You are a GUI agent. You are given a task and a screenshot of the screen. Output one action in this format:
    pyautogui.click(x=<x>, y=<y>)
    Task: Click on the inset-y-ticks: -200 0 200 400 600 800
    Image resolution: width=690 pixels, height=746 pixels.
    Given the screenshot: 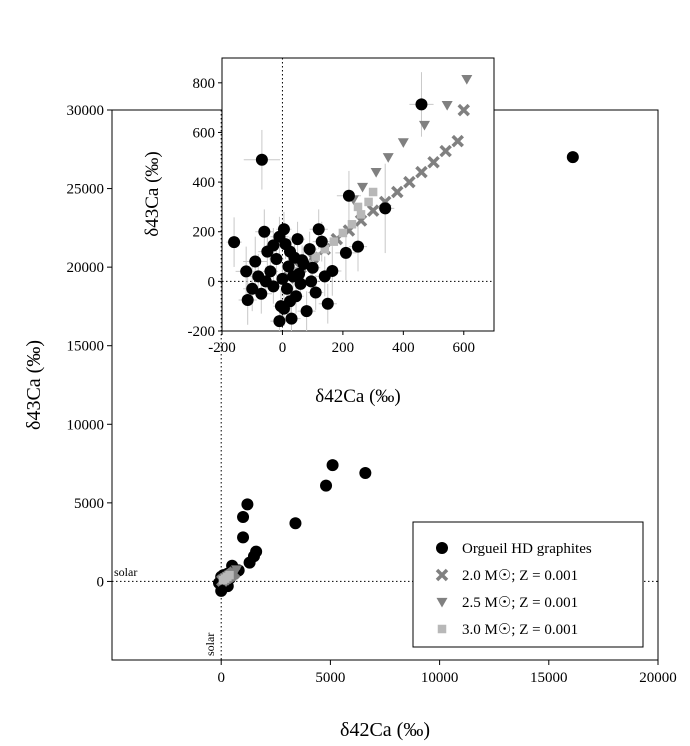 What is the action you would take?
    pyautogui.click(x=205, y=208)
    